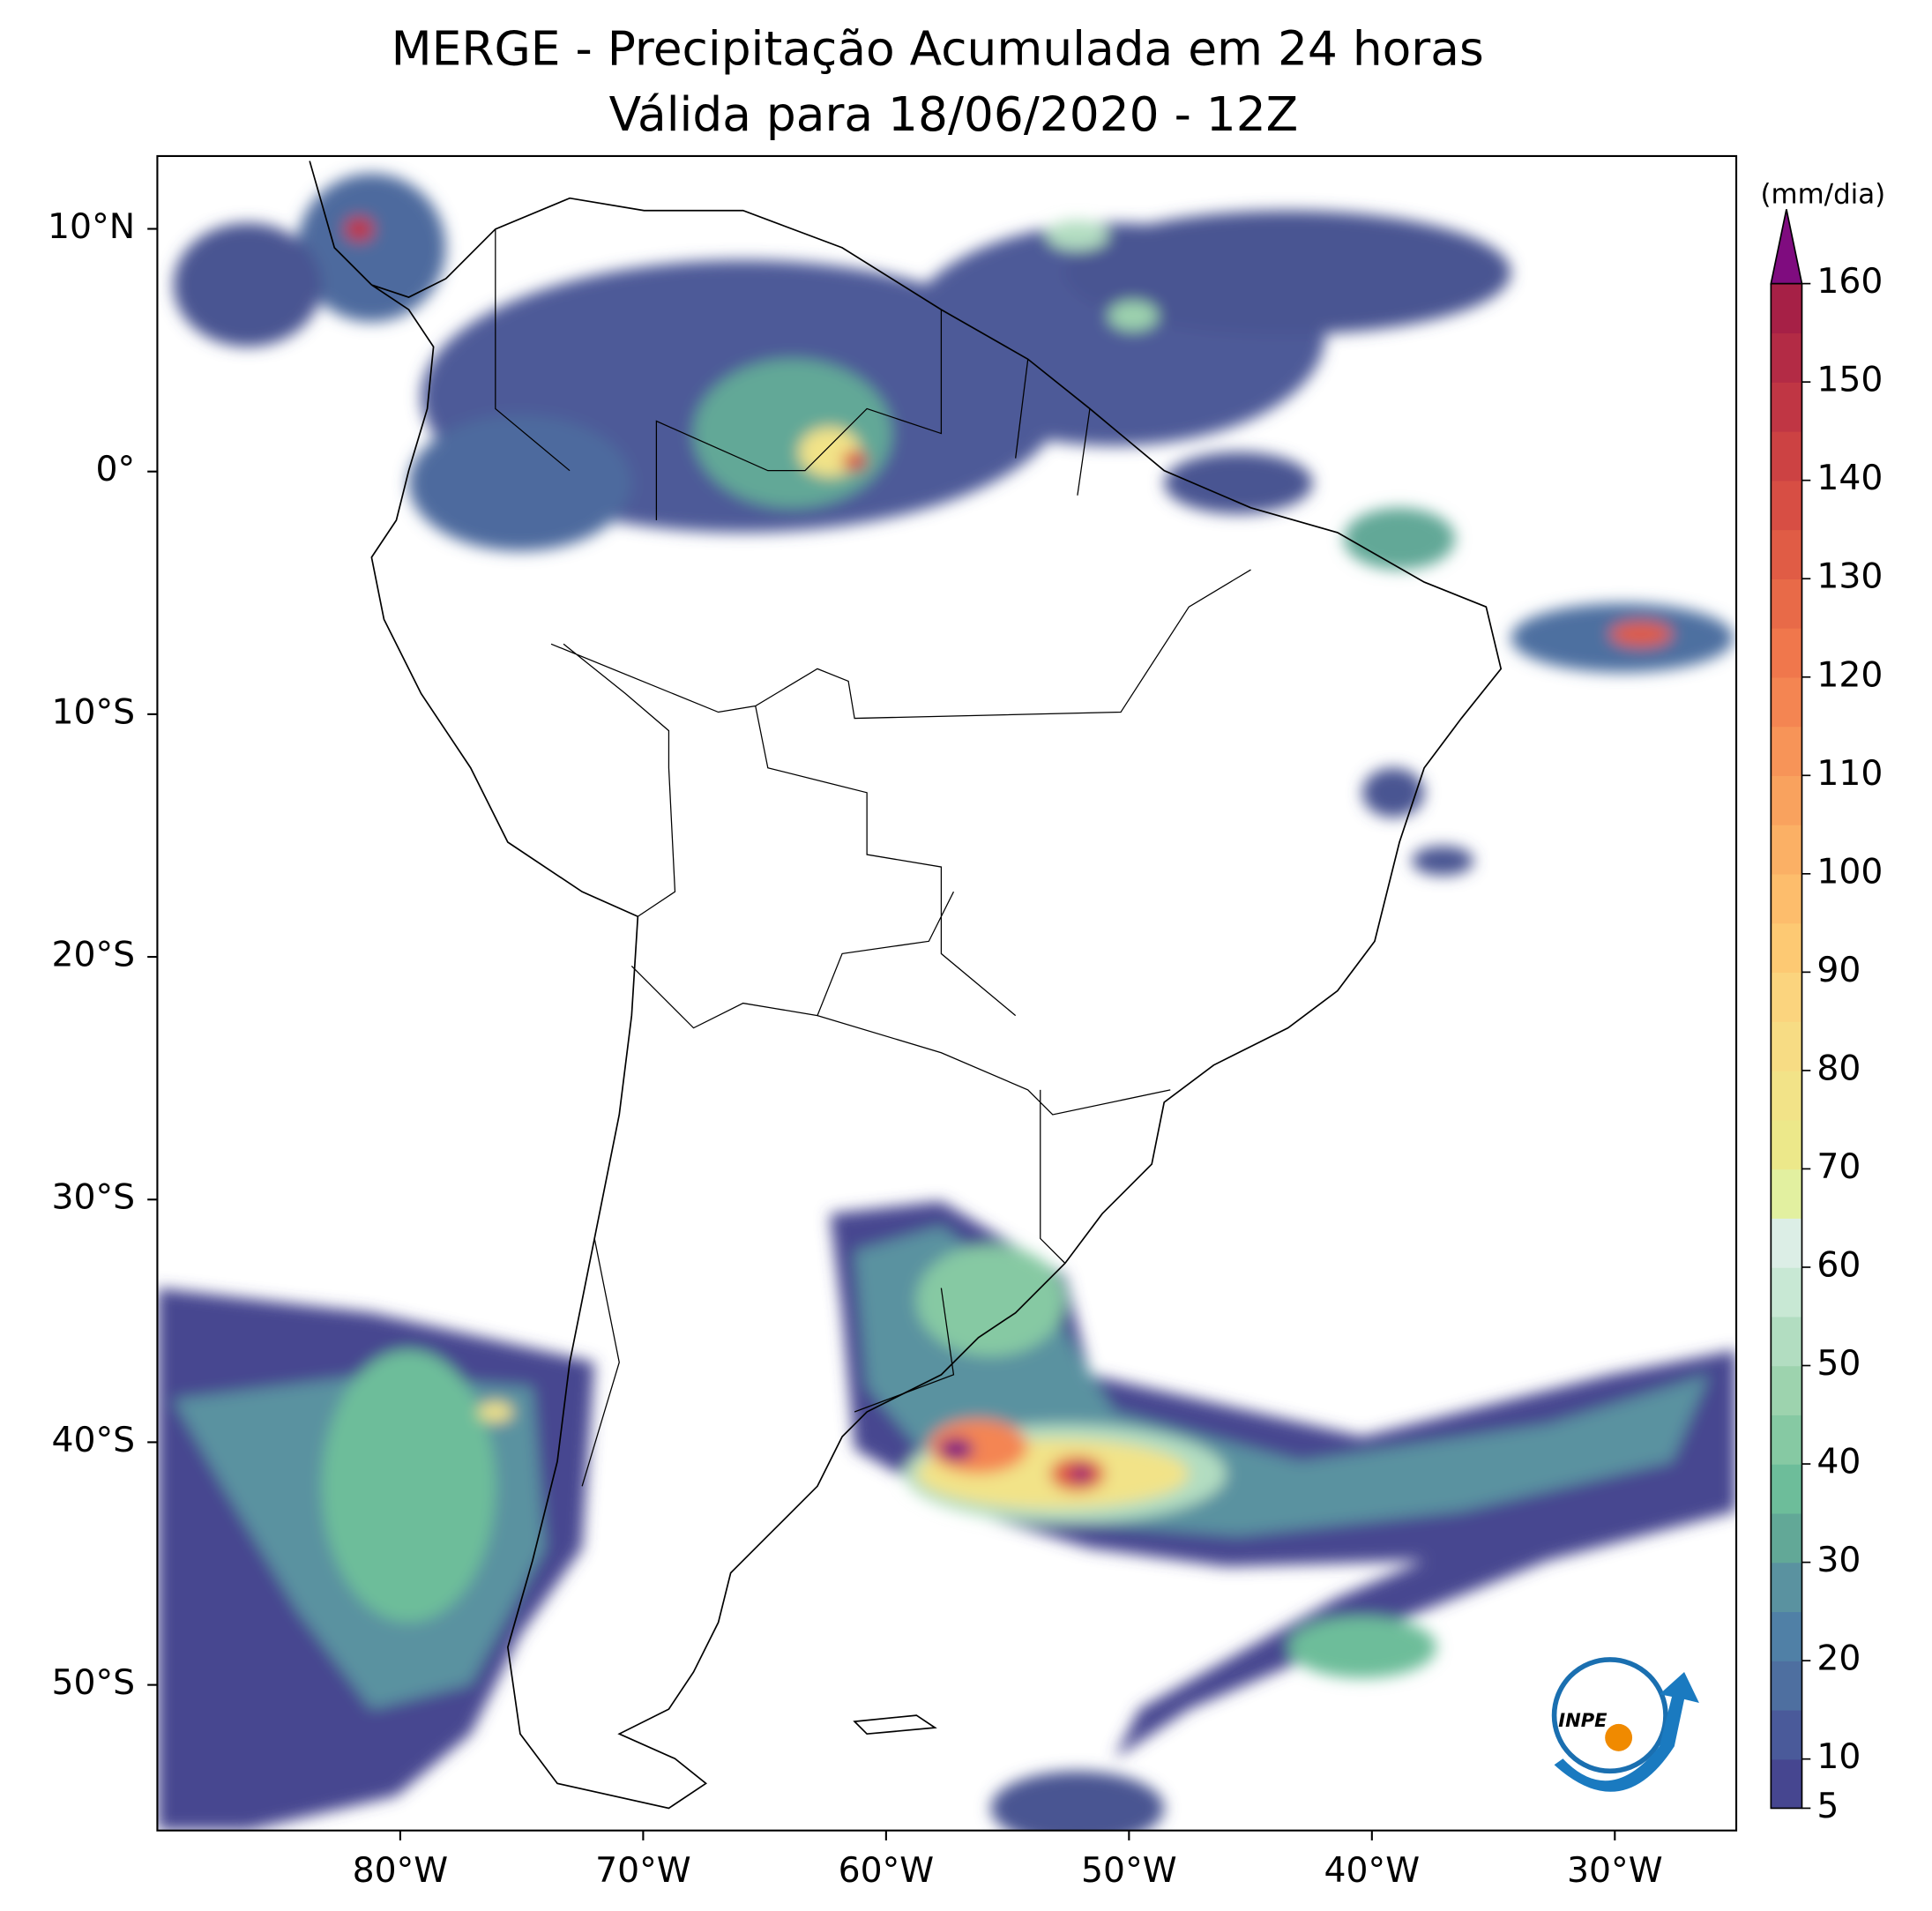  What do you see at coordinates (1583, 1720) in the screenshot?
I see `logo-text: INPE` at bounding box center [1583, 1720].